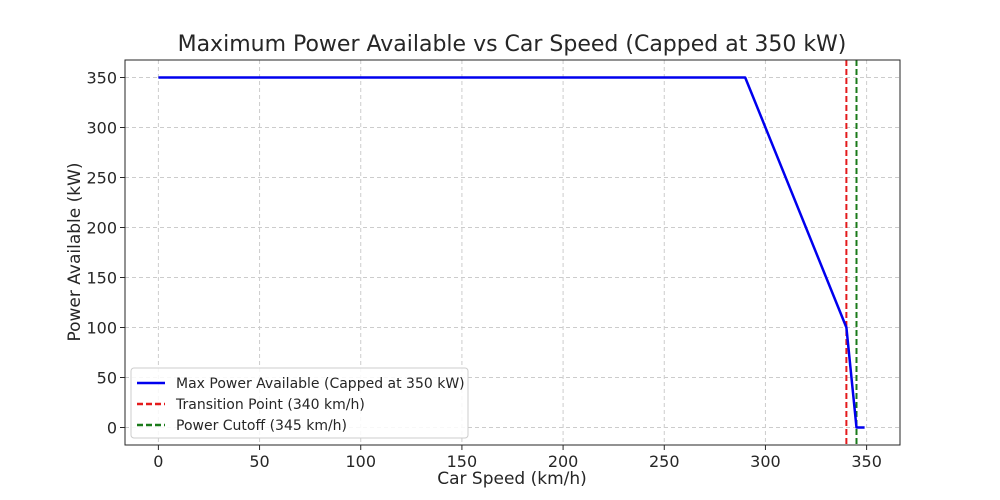 This screenshot has height=500, width=1000. What do you see at coordinates (101, 228) in the screenshot?
I see `y-tick-label: 200` at bounding box center [101, 228].